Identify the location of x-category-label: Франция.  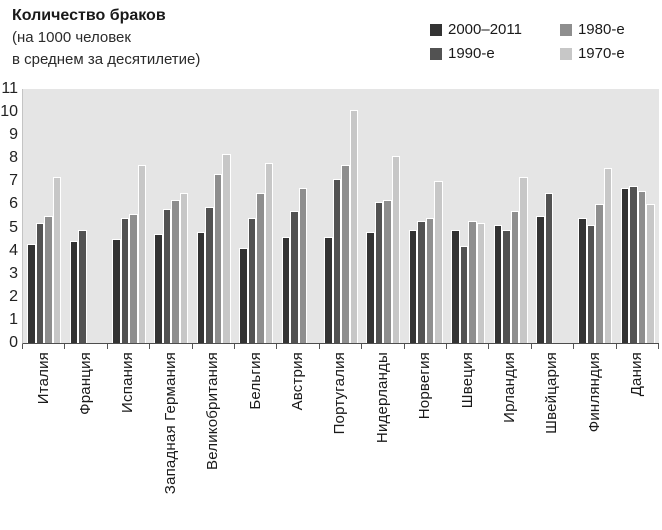
(86, 383).